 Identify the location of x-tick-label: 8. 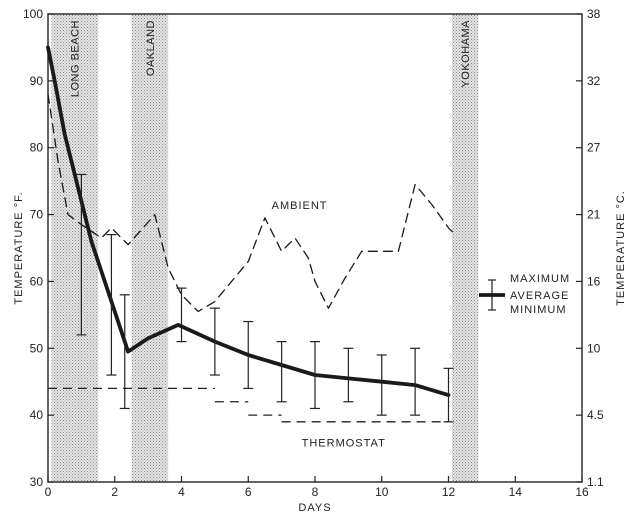
(315, 492).